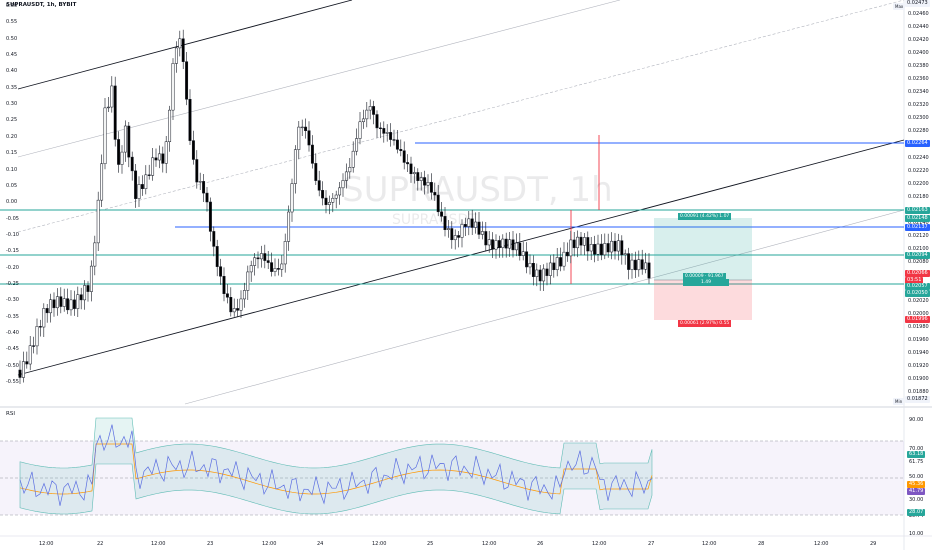  Describe the element at coordinates (10, 414) in the screenshot. I see `rsi-title: RSI` at that location.